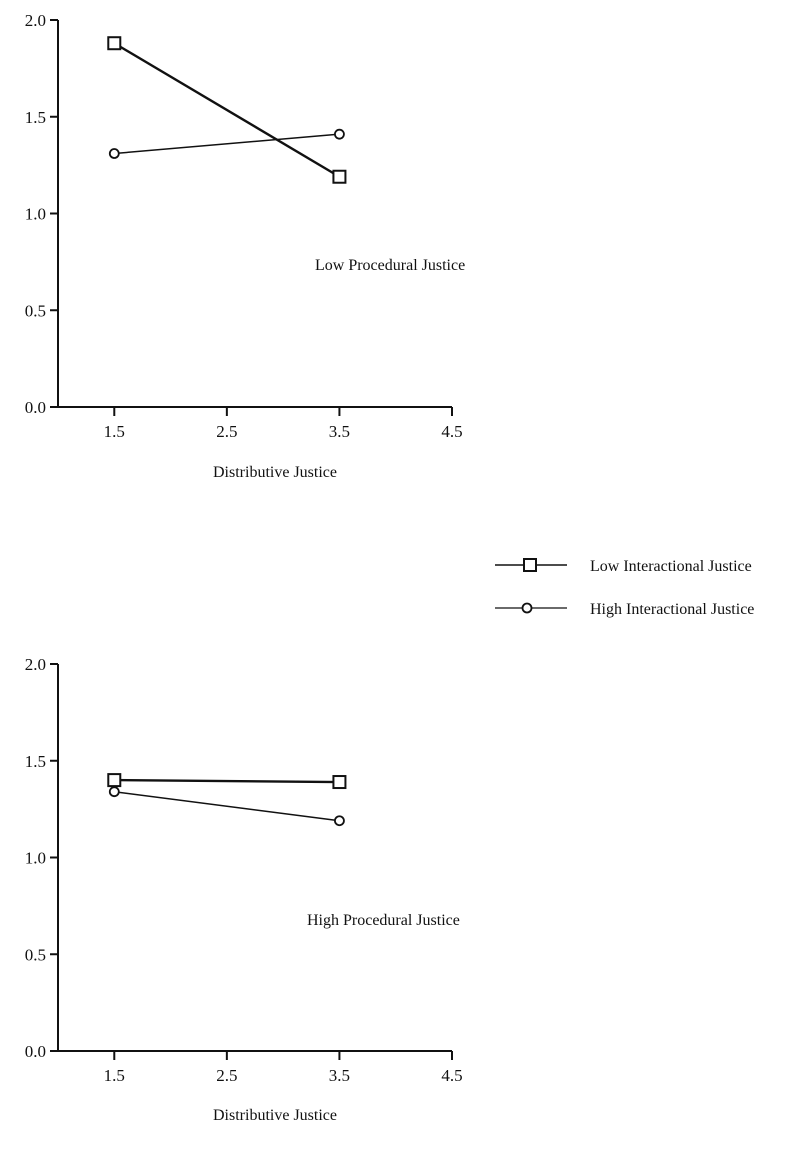 The width and height of the screenshot is (809, 1163). I want to click on legend-item-low-interactional: Low Interactional Justice, so click(623, 566).